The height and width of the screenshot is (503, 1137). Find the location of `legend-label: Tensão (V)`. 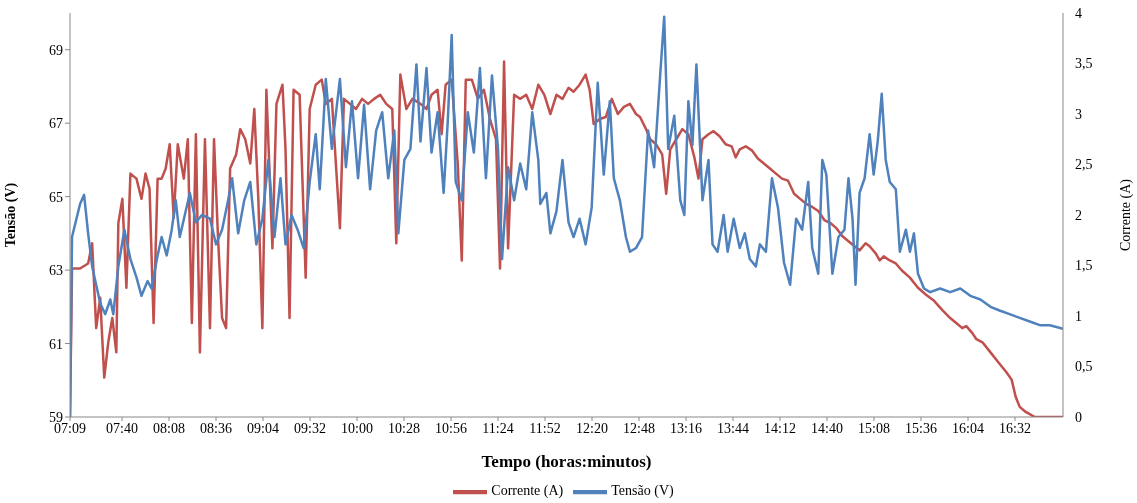

legend-label: Tensão (V) is located at coordinates (642, 491).